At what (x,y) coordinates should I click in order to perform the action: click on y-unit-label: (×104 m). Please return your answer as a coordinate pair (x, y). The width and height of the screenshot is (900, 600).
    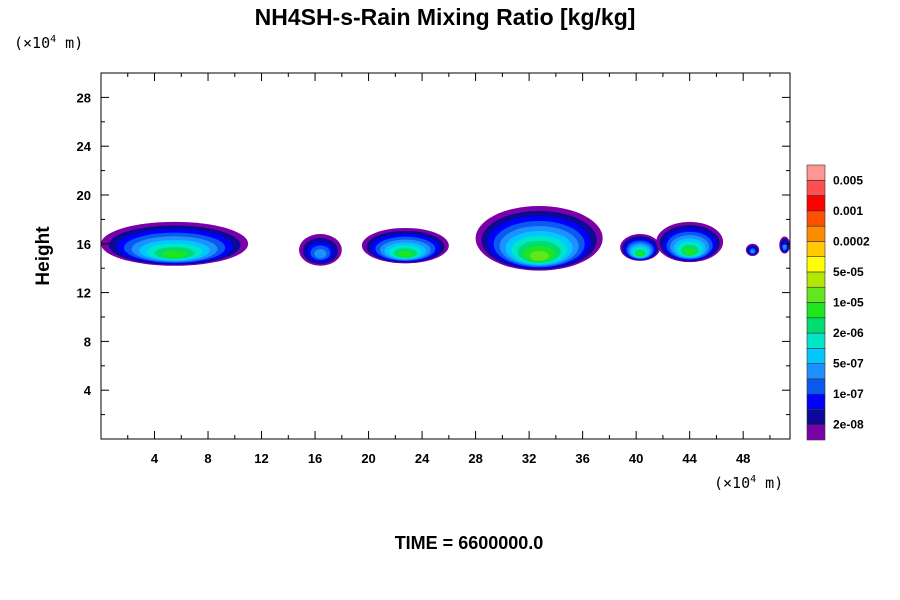
    Looking at the image, I should click on (48, 43).